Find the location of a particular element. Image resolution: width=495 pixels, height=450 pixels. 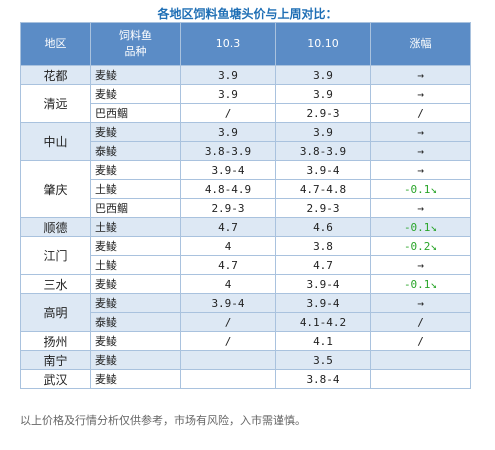

table-row: 巴西鲴 2.9-3 2.9-3 → is located at coordinates (246, 208).